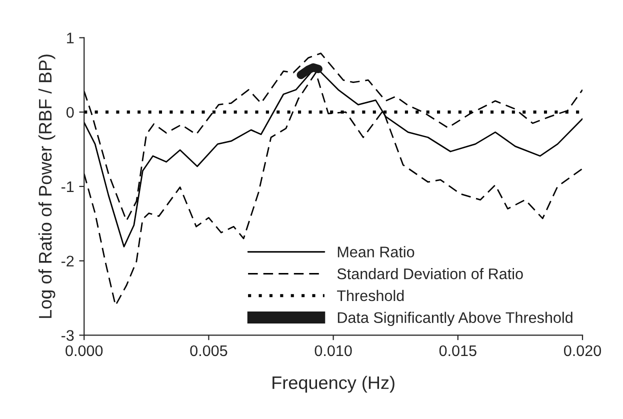  I want to click on legend-label: Mean Ratio, so click(376, 252).